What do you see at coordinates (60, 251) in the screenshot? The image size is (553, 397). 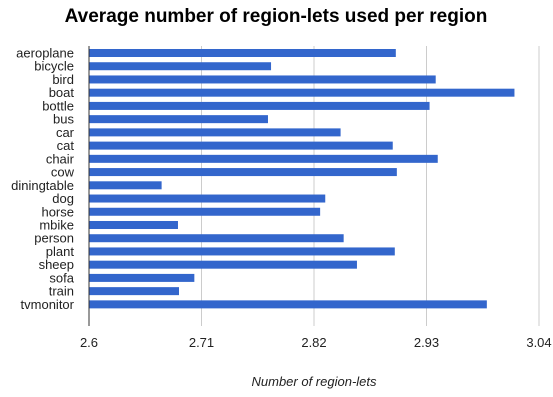 I see `category-label: plant` at bounding box center [60, 251].